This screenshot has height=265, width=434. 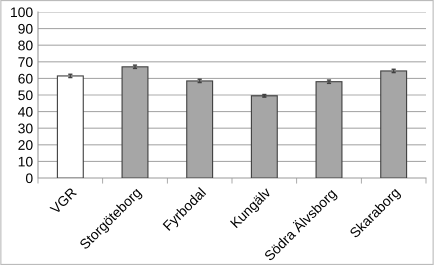 I want to click on y-tick-label: 40, so click(x=25, y=111).